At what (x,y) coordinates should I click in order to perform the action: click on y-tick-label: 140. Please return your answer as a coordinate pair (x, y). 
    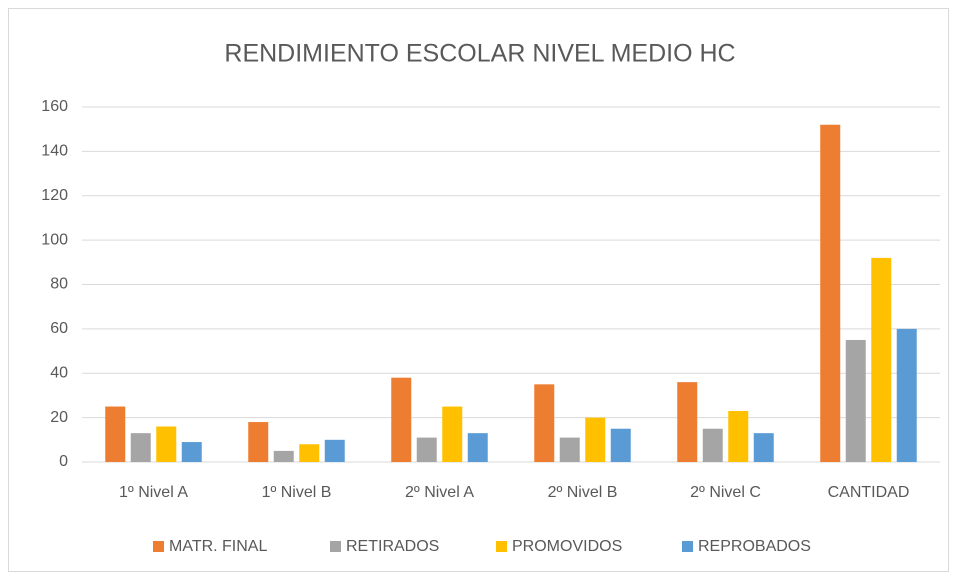
    Looking at the image, I should click on (54, 151).